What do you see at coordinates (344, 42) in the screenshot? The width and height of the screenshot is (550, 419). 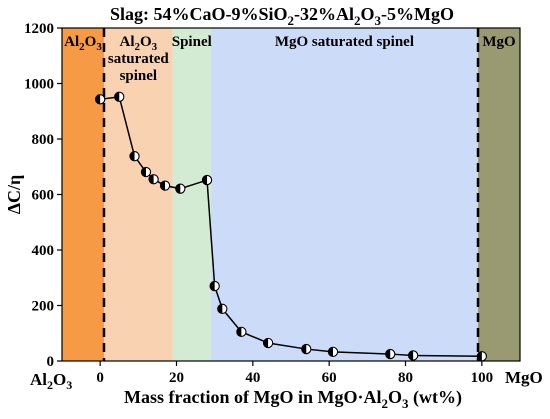 I see `region-label-3-0: MgO saturated spinel` at bounding box center [344, 42].